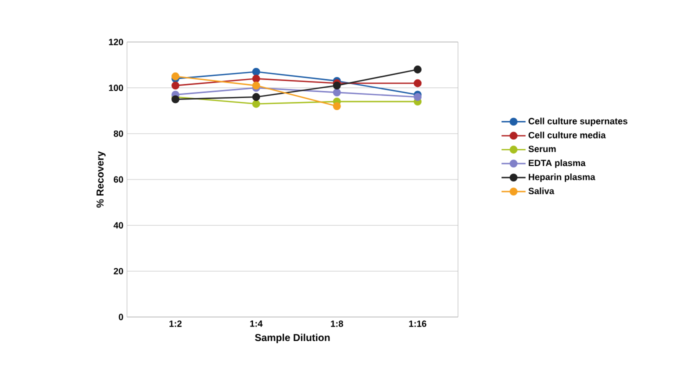 Image resolution: width=694 pixels, height=381 pixels. Describe the element at coordinates (557, 164) in the screenshot. I see `legend-label: EDTA plasma` at that location.